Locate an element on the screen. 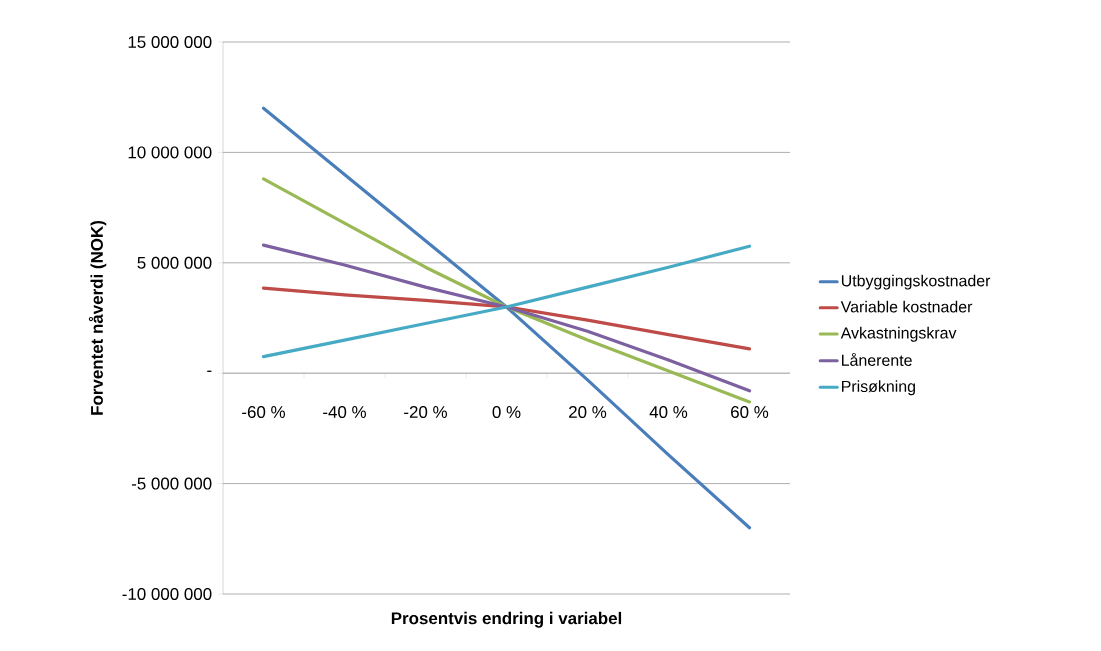  legend-label: Variable kostnader is located at coordinates (906, 306).